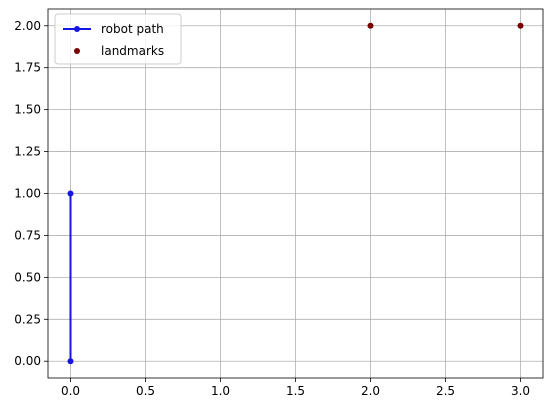  Describe the element at coordinates (27, 26) in the screenshot. I see `y-tick-label: 2.00` at that location.